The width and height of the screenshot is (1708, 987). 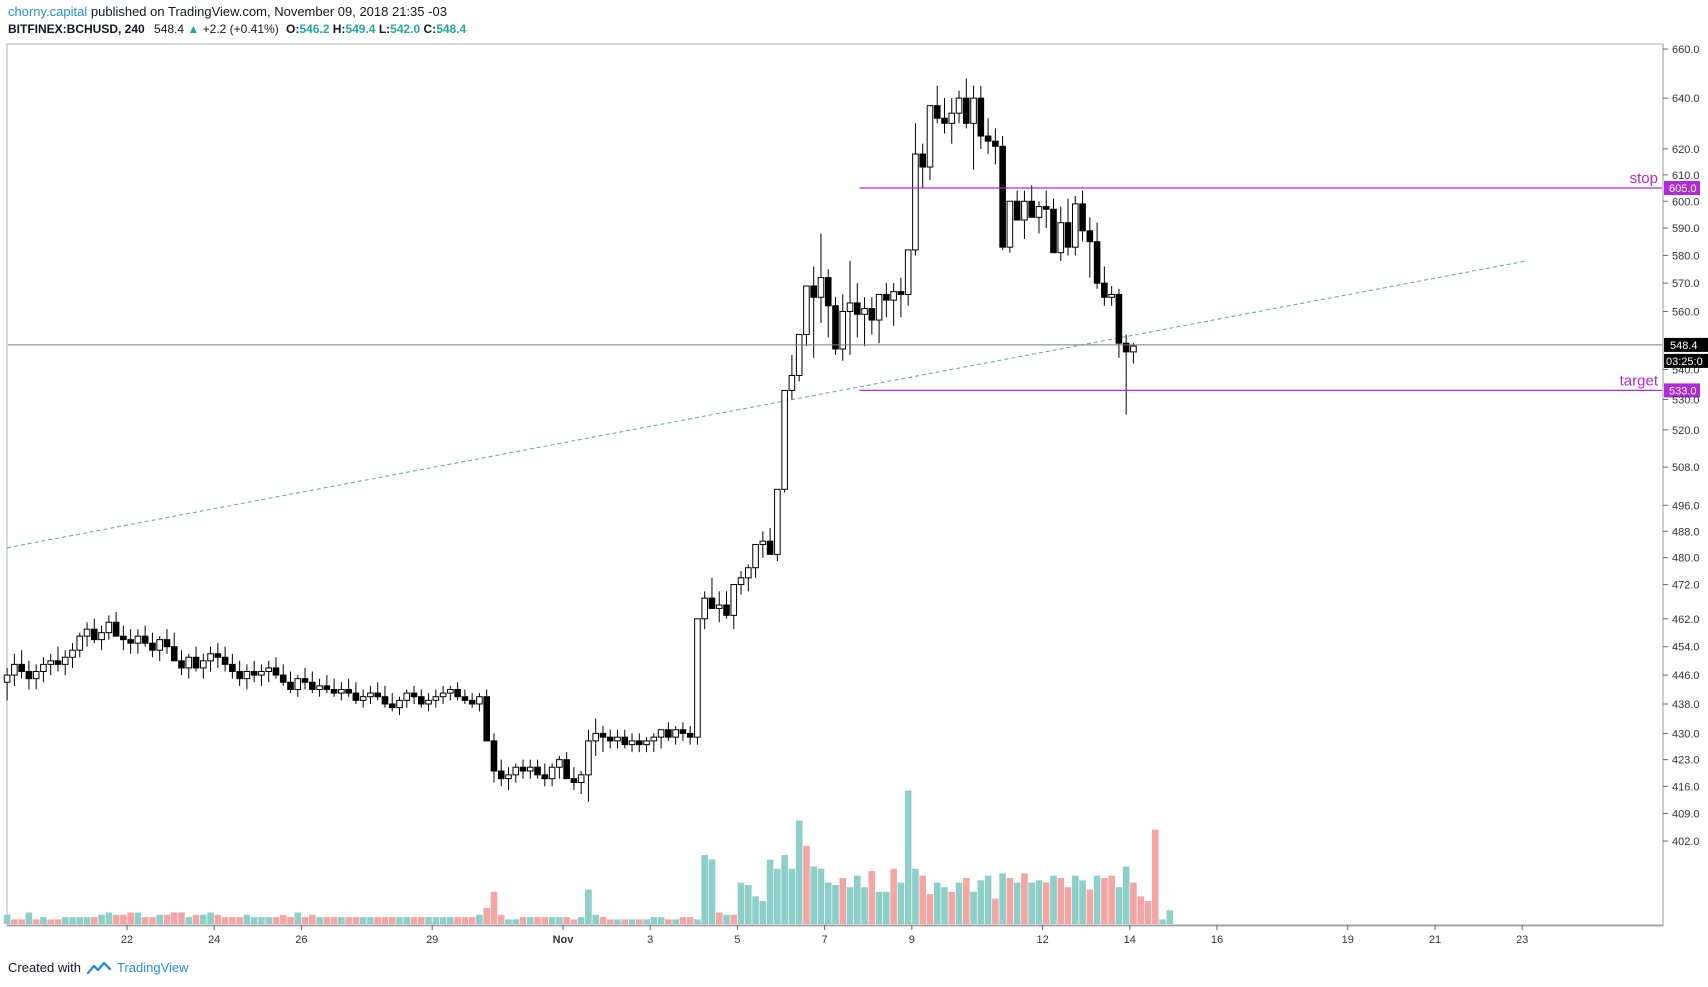 What do you see at coordinates (48, 11) in the screenshot?
I see `author-link: chorny.capital` at bounding box center [48, 11].